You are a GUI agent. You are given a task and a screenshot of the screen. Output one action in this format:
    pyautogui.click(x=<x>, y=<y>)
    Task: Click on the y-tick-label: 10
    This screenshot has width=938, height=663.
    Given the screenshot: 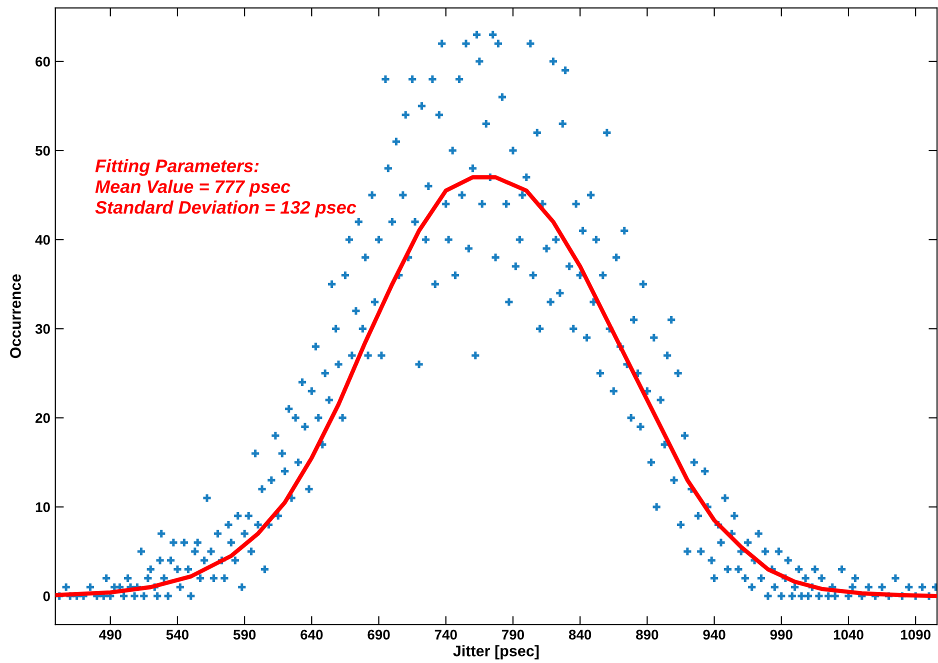 What is the action you would take?
    pyautogui.click(x=43, y=507)
    